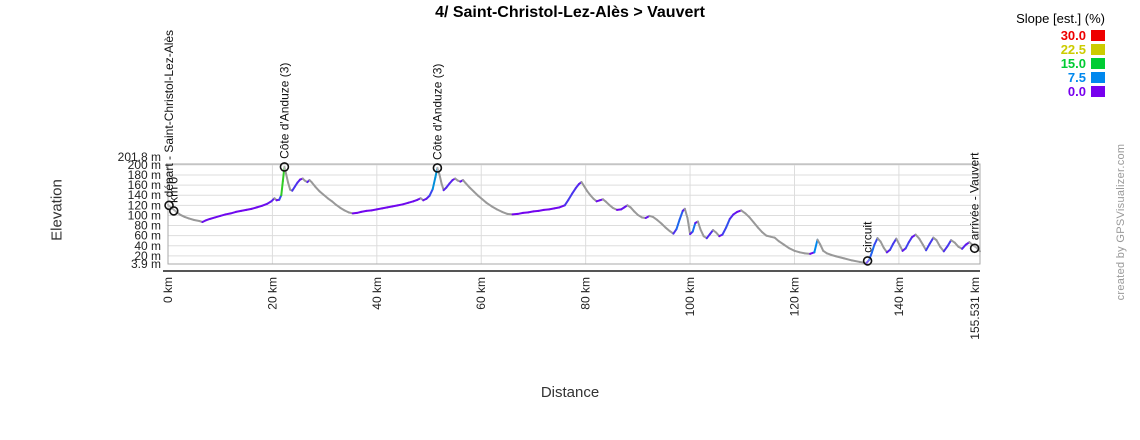 This screenshot has height=440, width=1140. I want to click on waypoint-label: km 0, so click(174, 190).